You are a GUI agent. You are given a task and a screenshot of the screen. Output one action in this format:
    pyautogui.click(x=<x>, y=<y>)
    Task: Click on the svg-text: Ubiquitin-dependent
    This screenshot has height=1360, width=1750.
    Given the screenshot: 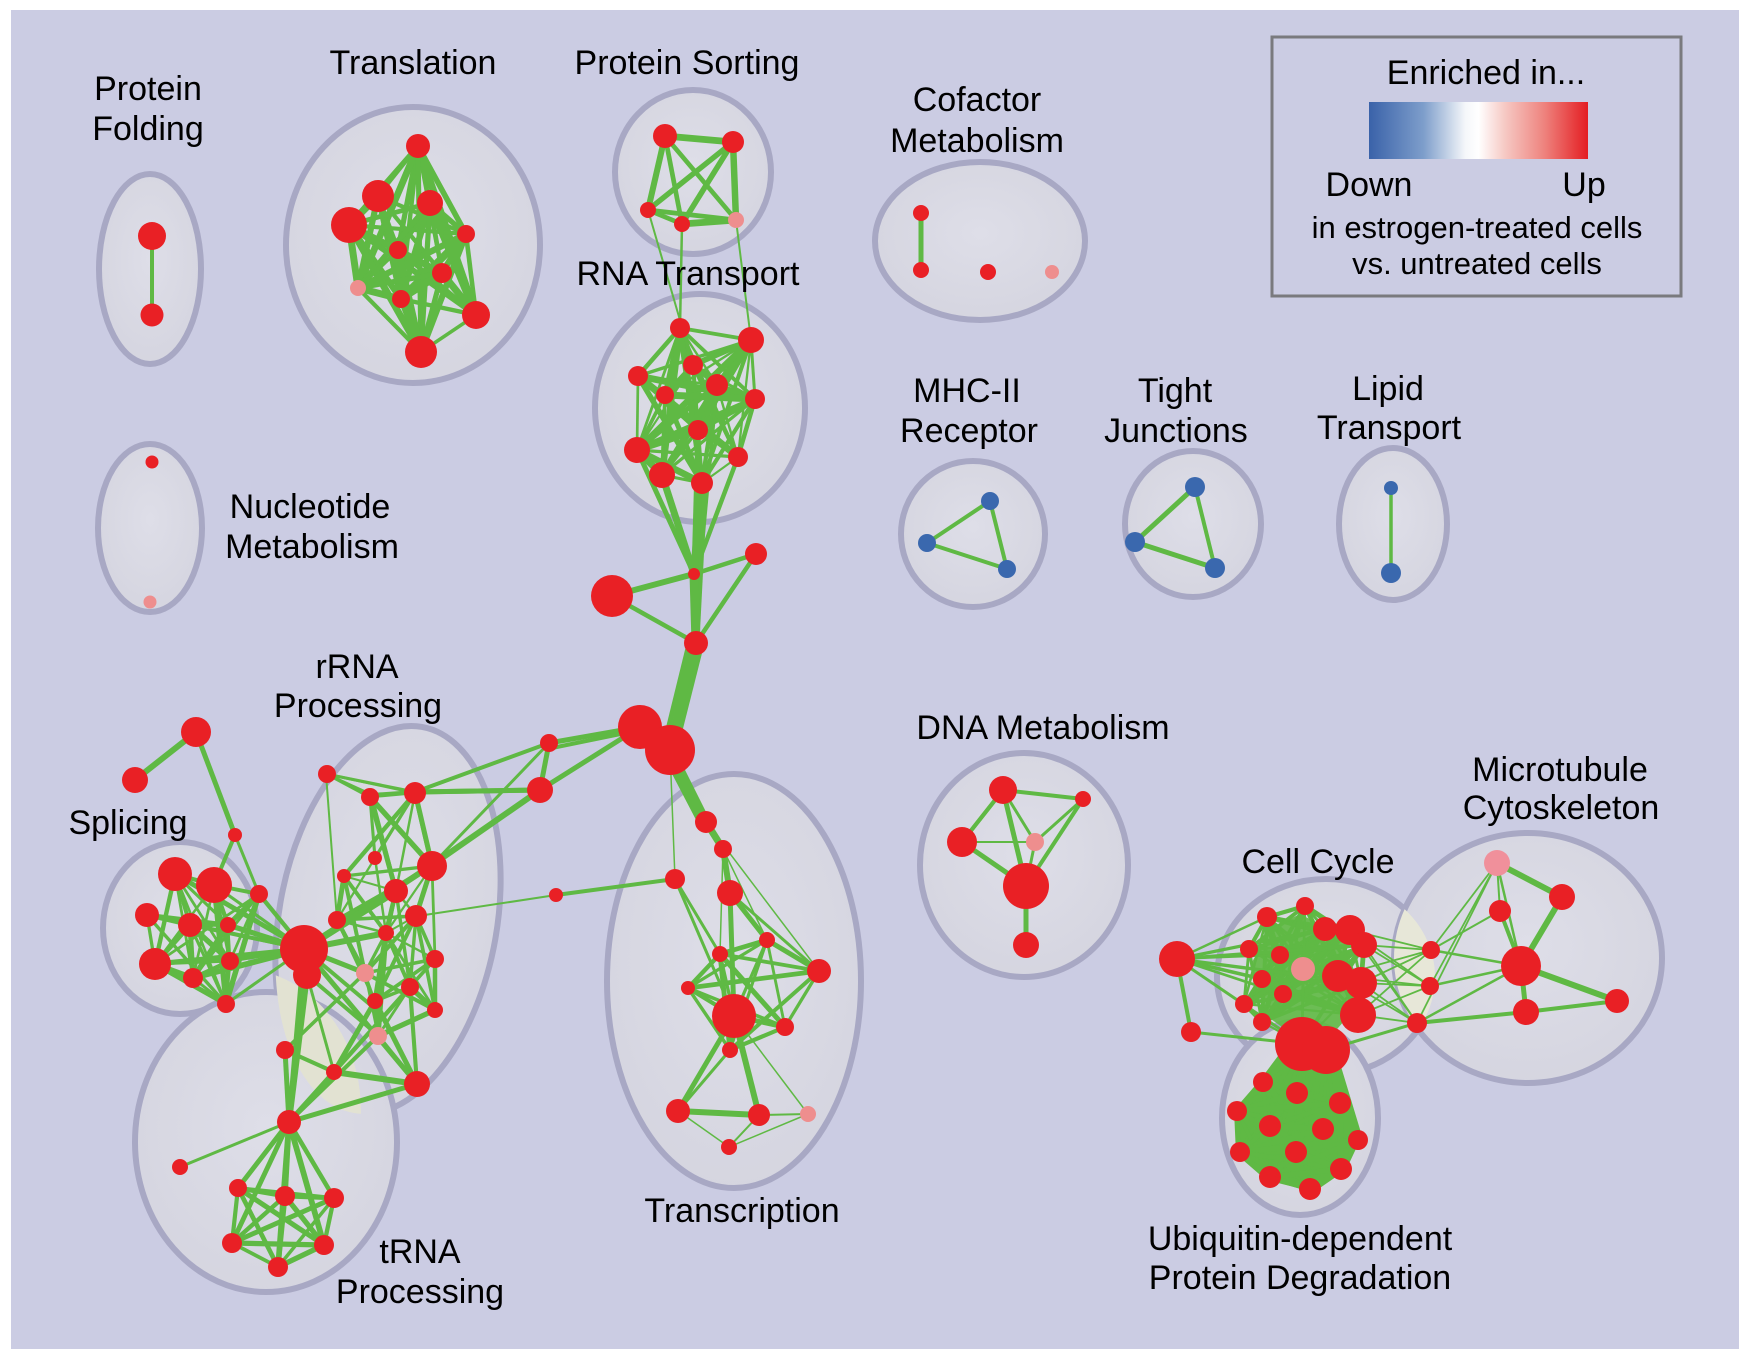 What is the action you would take?
    pyautogui.click(x=1300, y=1239)
    